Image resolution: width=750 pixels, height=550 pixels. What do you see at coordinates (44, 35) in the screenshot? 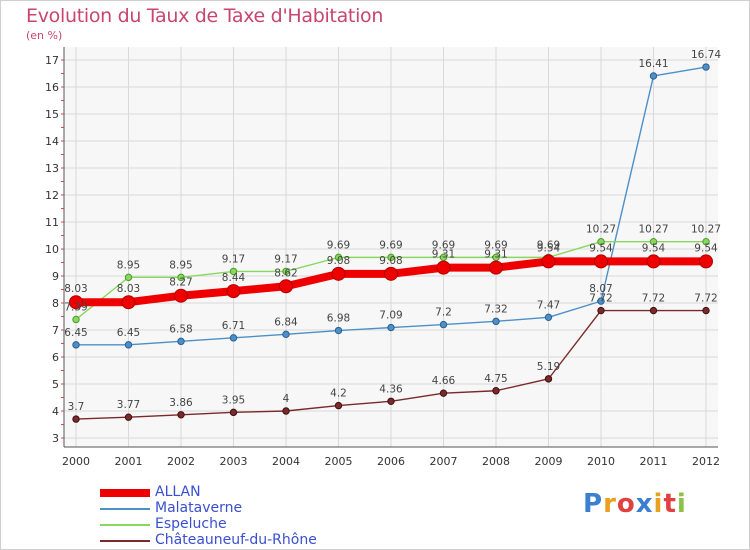
I see `unit-label: (en %)` at bounding box center [44, 35].